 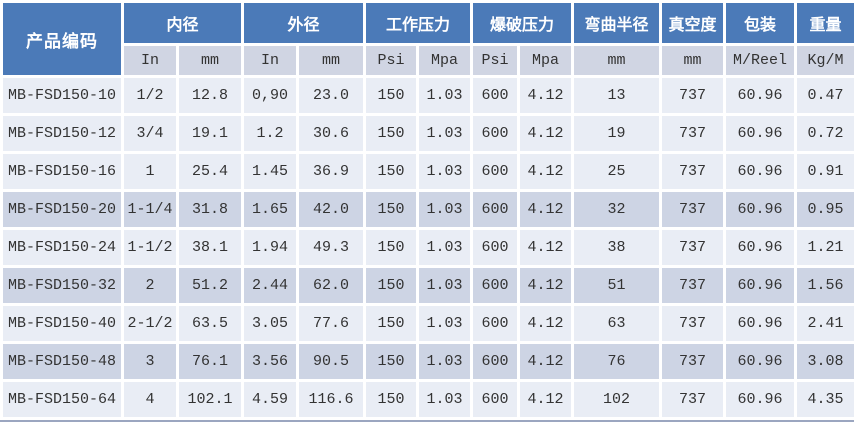 I want to click on unit-subheader-2: In, so click(x=270, y=60).